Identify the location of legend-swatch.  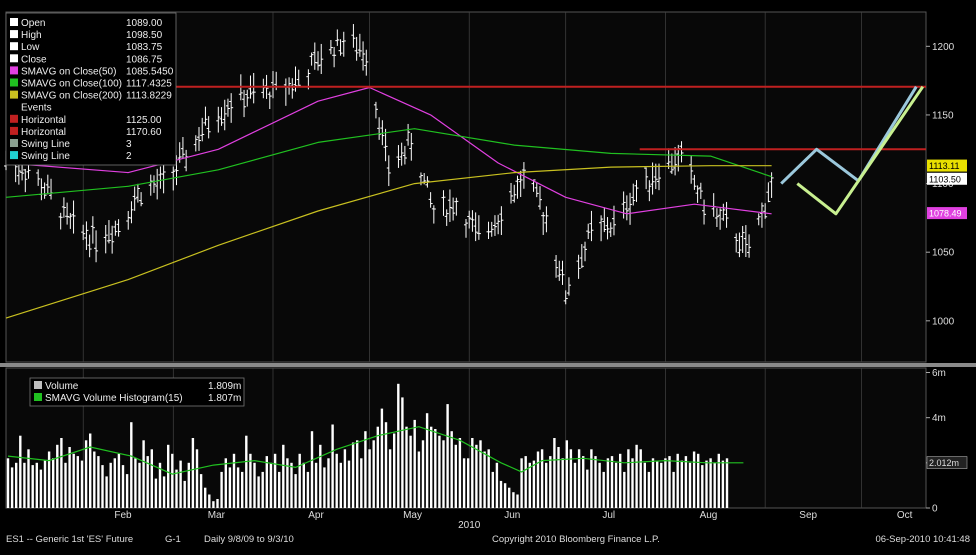
(14, 143).